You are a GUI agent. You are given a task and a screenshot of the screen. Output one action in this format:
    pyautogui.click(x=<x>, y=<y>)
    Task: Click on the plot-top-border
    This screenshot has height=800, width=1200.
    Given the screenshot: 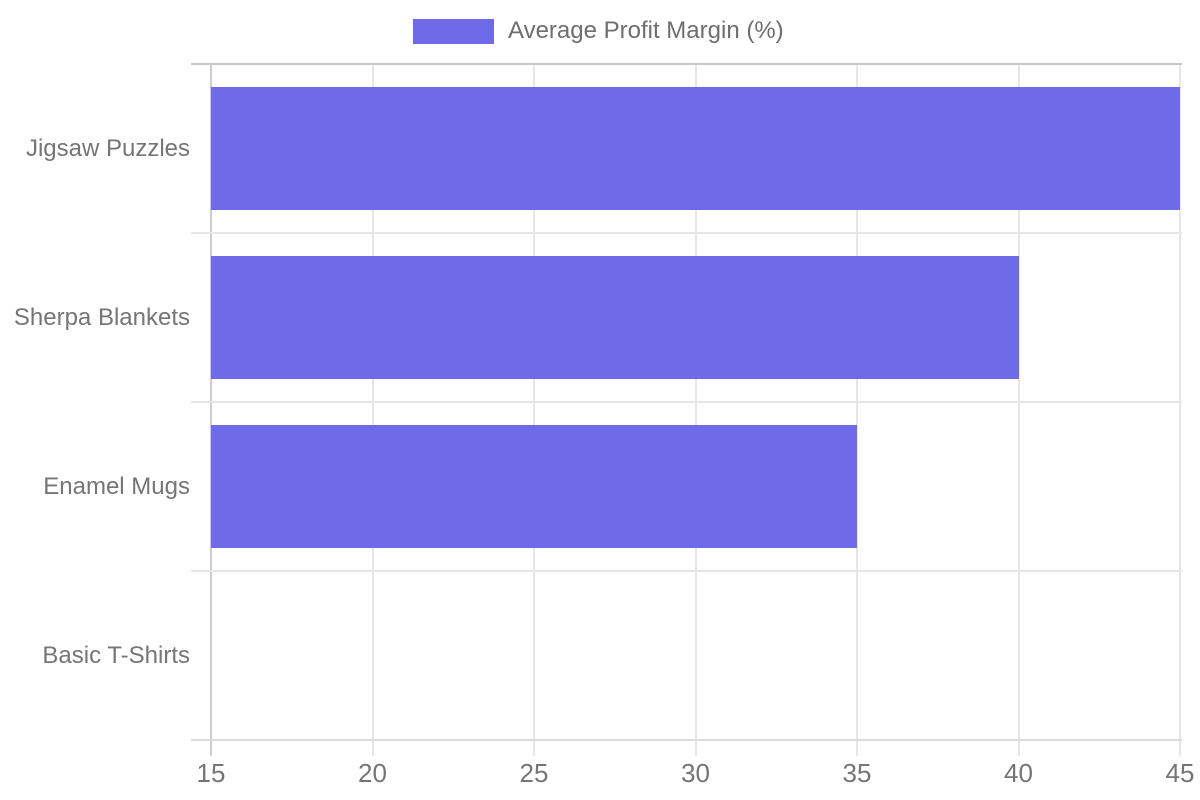 What is the action you would take?
    pyautogui.click(x=686, y=64)
    